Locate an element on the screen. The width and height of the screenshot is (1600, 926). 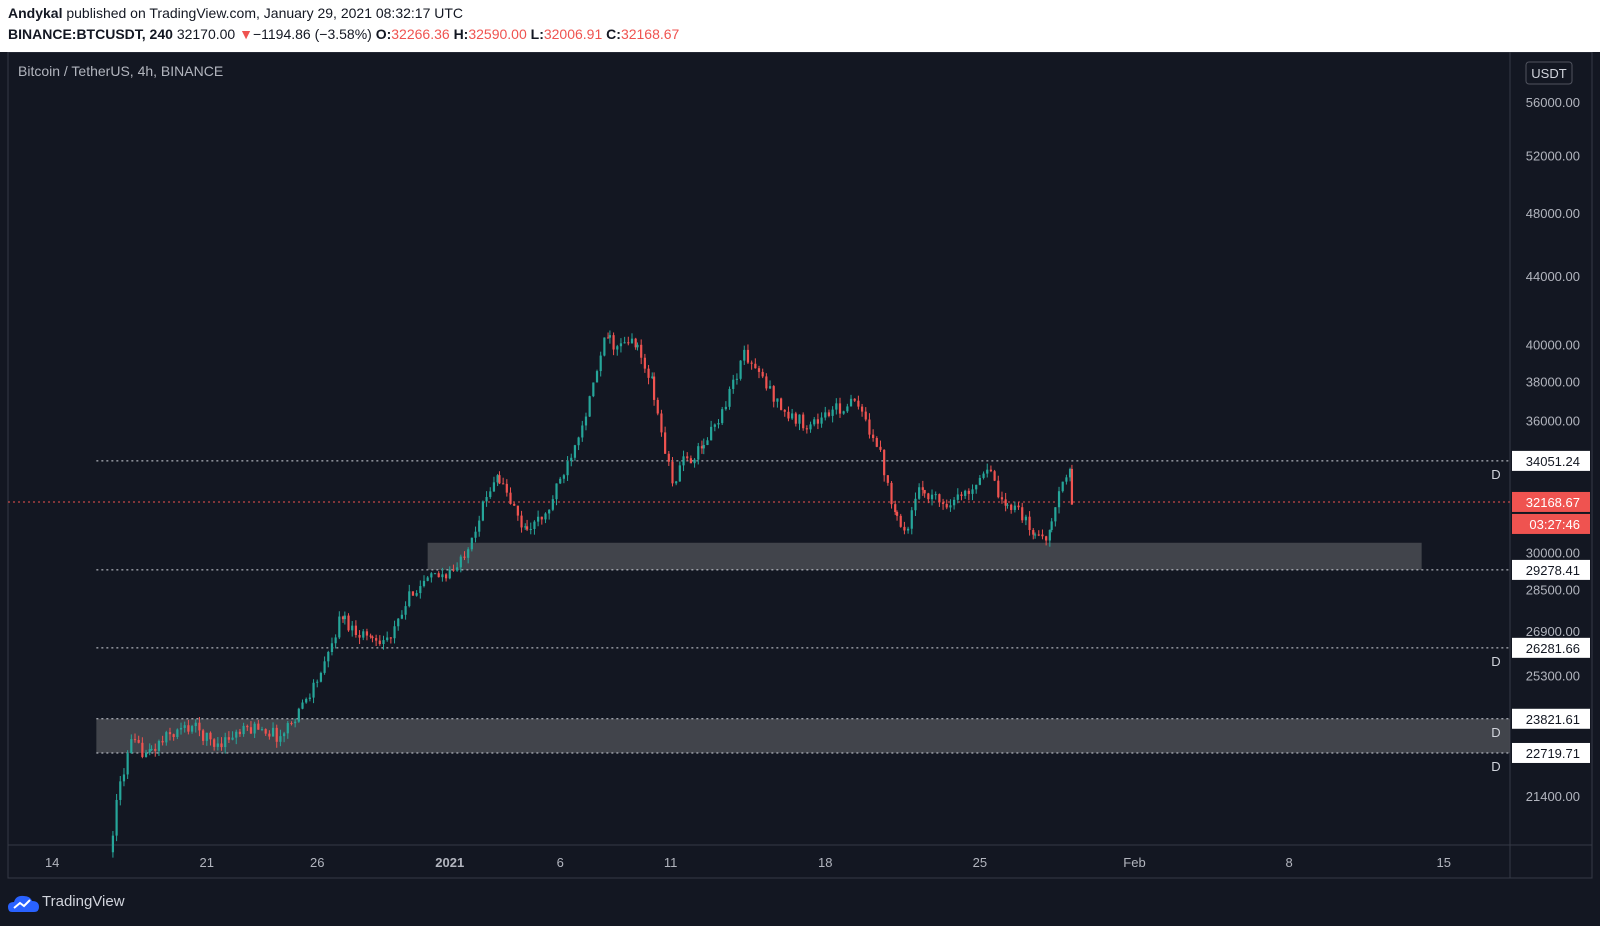
price-tick-label: 25300.00 is located at coordinates (1553, 675).